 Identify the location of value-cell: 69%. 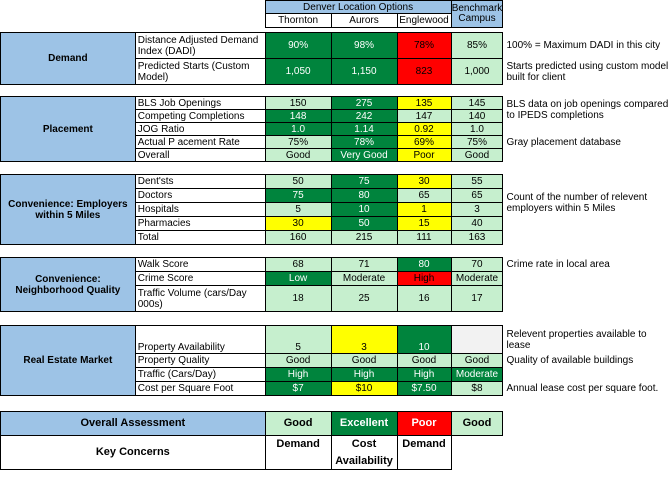
(424, 142).